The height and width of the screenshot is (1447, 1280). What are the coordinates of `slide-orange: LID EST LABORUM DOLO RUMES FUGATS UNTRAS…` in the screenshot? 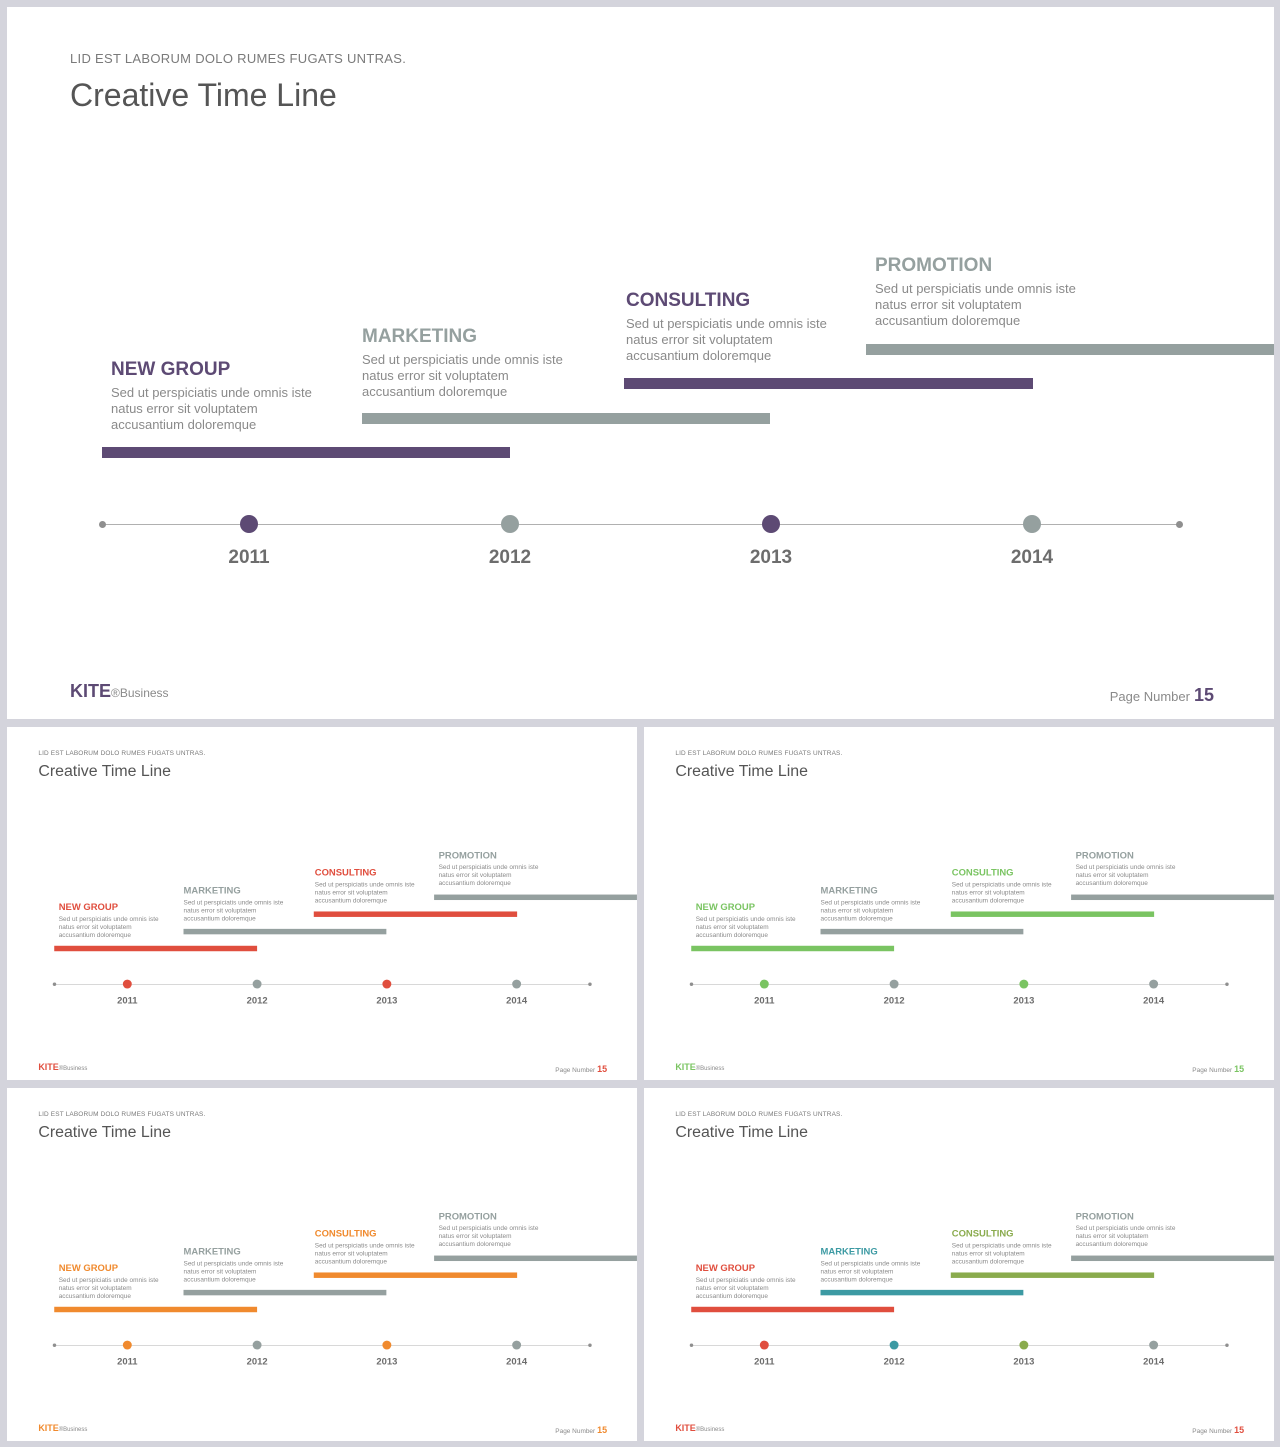 It's located at (322, 1264).